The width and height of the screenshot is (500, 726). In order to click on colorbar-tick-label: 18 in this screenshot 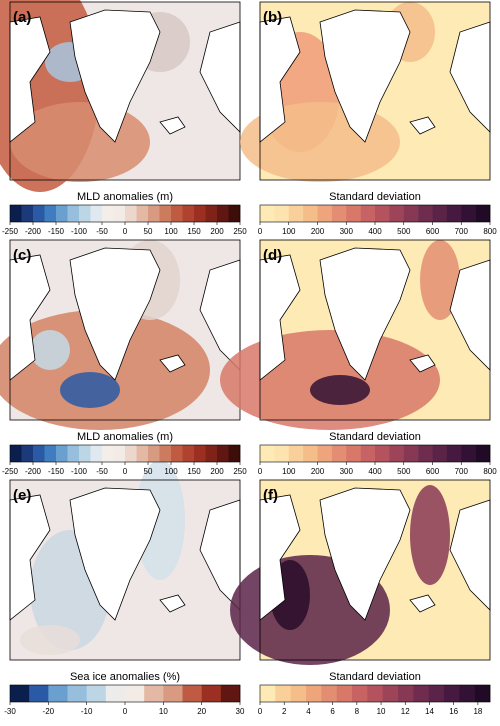, I will do `click(477, 711)`.